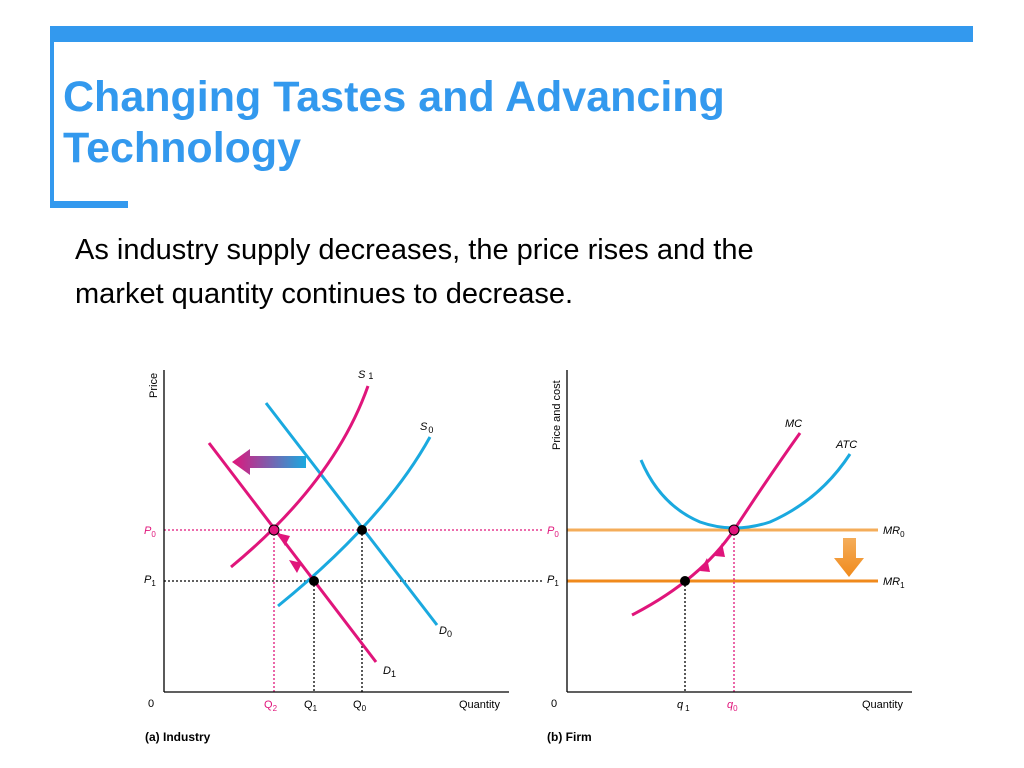 The height and width of the screenshot is (768, 1024). I want to click on title-bar-left, so click(52, 116).